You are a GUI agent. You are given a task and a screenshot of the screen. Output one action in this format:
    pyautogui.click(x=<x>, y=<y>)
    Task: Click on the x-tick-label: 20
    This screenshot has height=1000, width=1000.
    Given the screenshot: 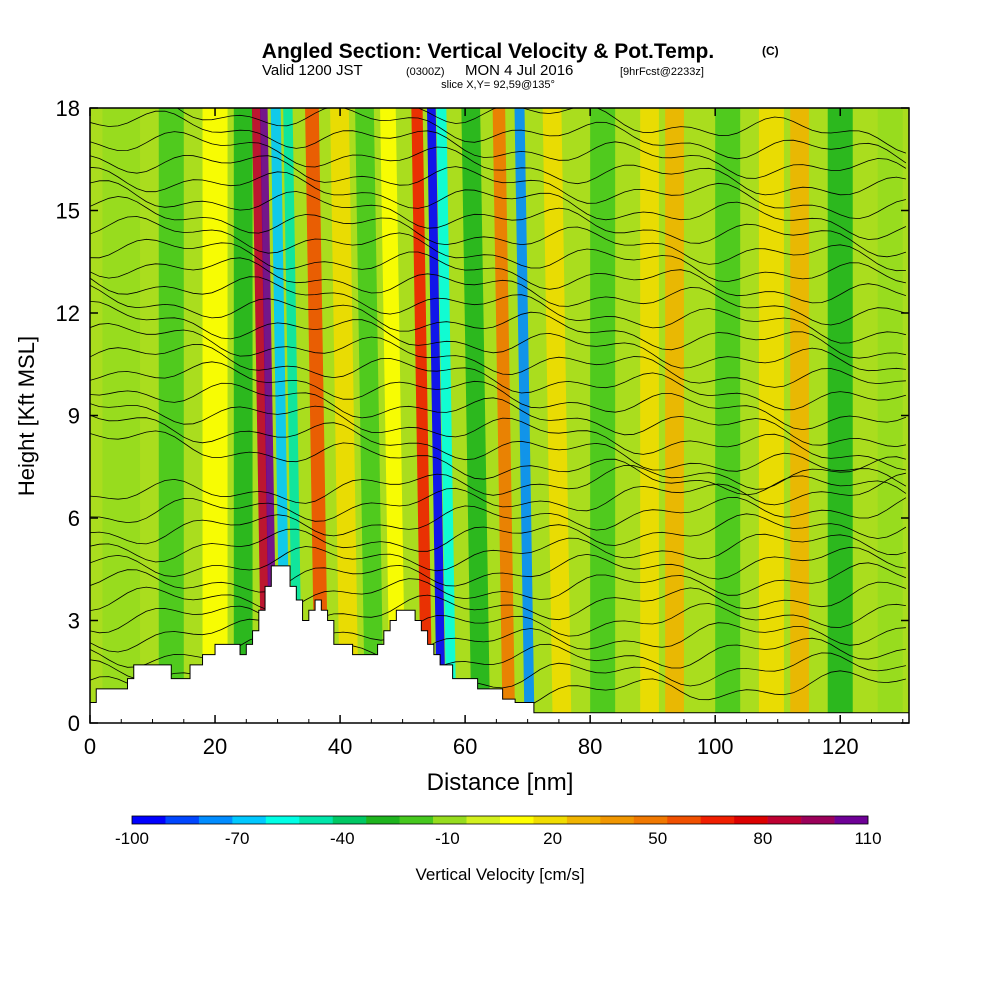 What is the action you would take?
    pyautogui.click(x=215, y=746)
    